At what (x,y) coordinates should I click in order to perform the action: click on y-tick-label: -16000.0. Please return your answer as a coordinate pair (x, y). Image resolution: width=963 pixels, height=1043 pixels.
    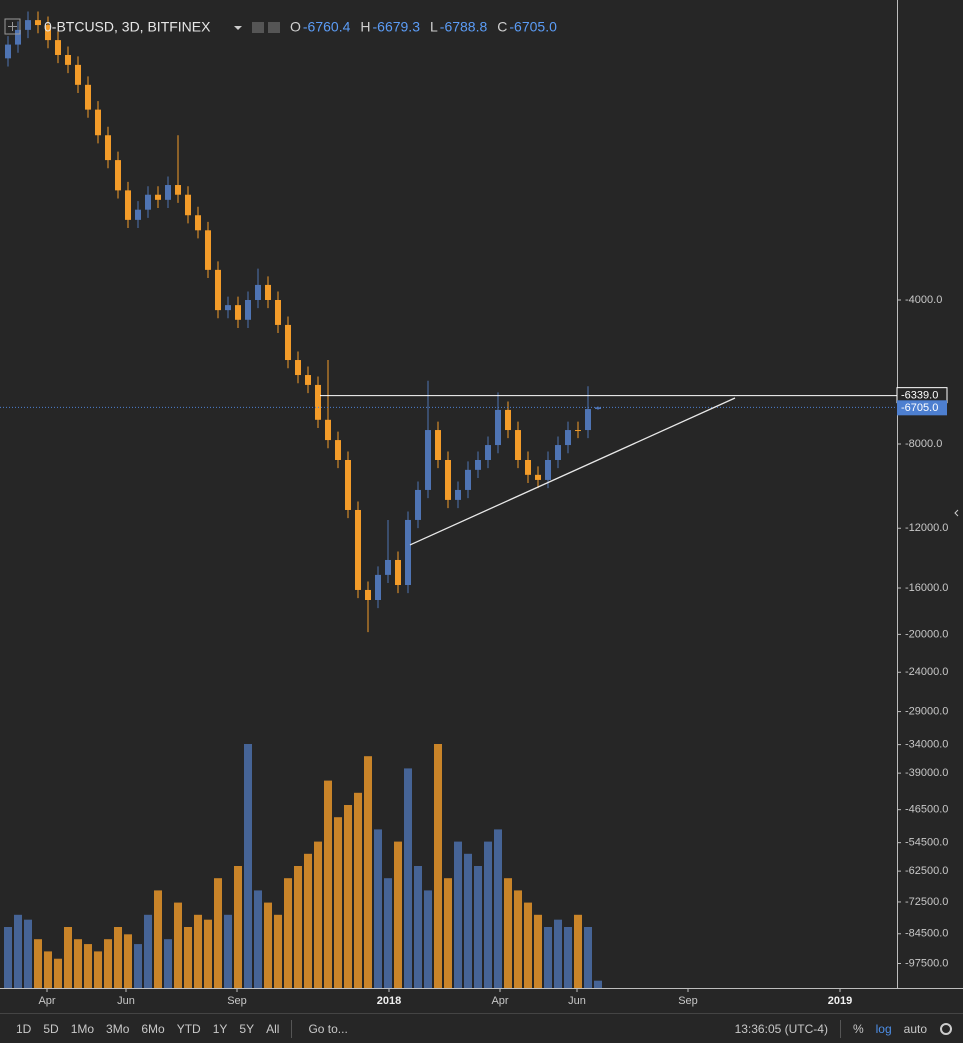
    Looking at the image, I should click on (926, 588).